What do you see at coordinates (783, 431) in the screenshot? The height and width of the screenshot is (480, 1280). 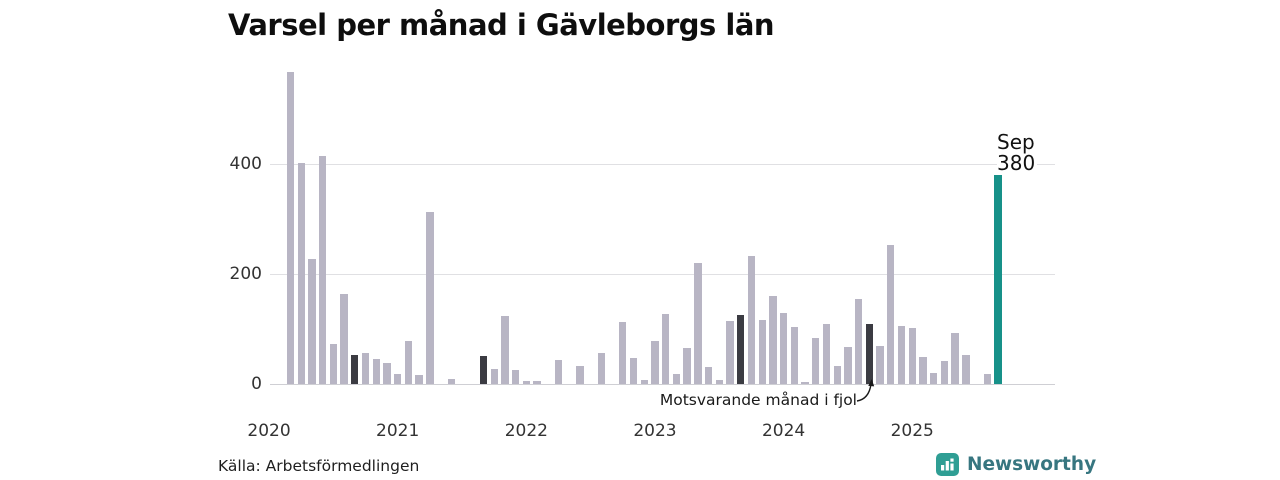 I see `x-tick-2024: 2024` at bounding box center [783, 431].